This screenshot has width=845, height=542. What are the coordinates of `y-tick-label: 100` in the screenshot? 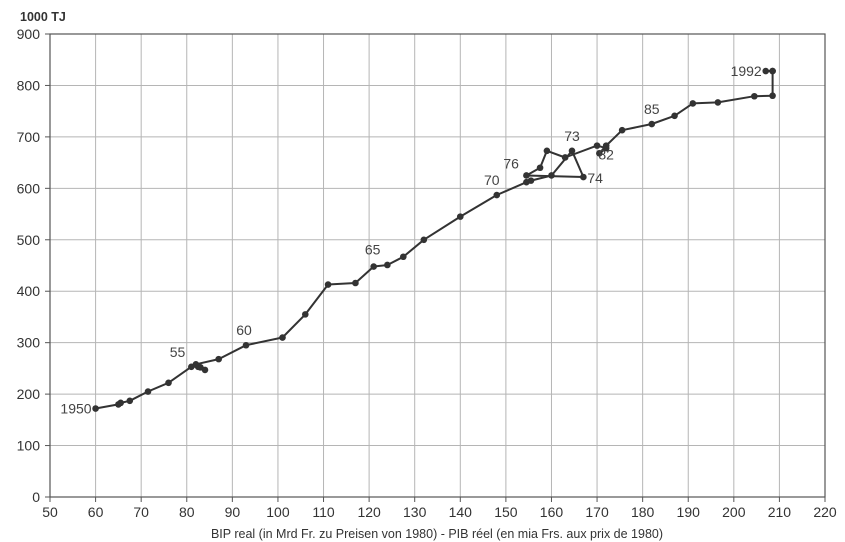 It's located at (29, 446).